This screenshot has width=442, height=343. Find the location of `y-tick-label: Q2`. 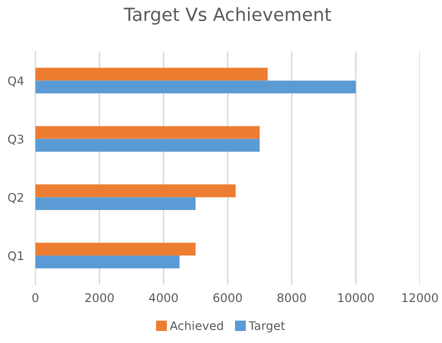

y-tick-label: Q2 is located at coordinates (16, 198).